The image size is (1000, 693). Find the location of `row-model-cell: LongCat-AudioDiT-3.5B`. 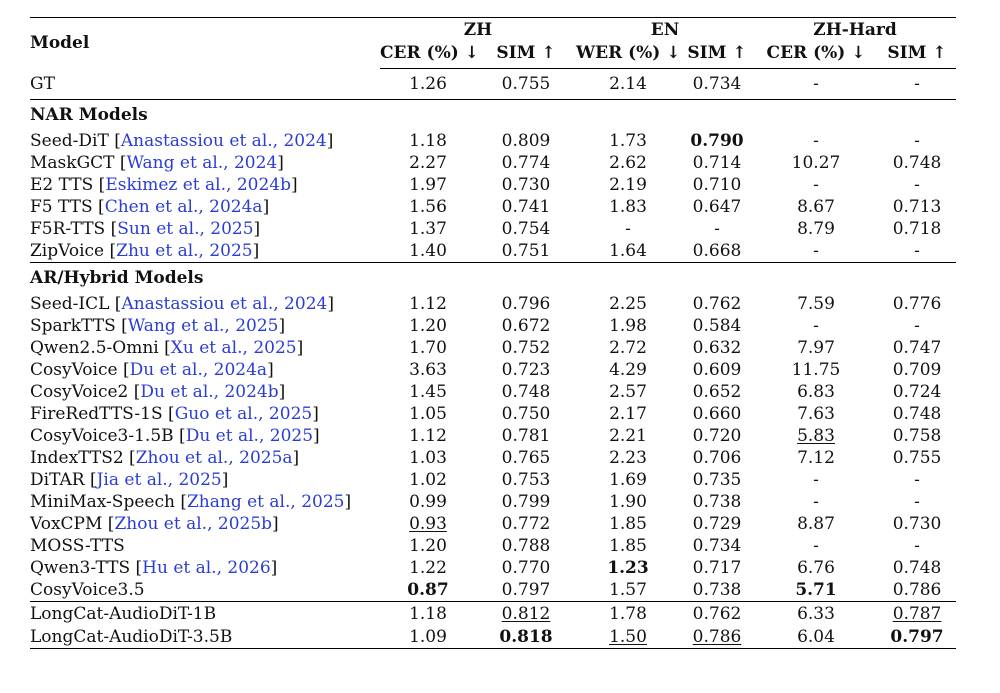

row-model-cell: LongCat-AudioDiT-3.5B is located at coordinates (205, 637).